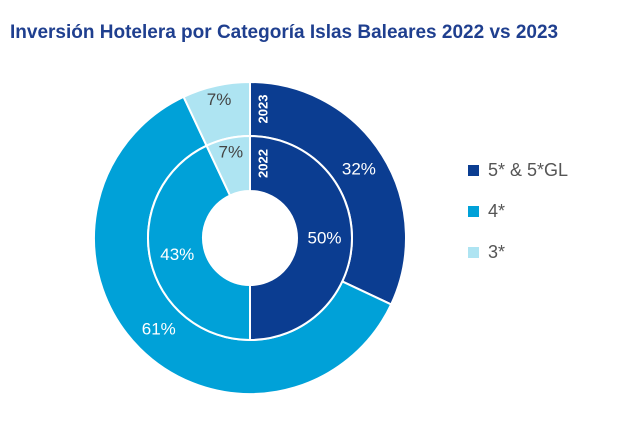 The image size is (633, 423). I want to click on legend-item: 4*, so click(518, 211).